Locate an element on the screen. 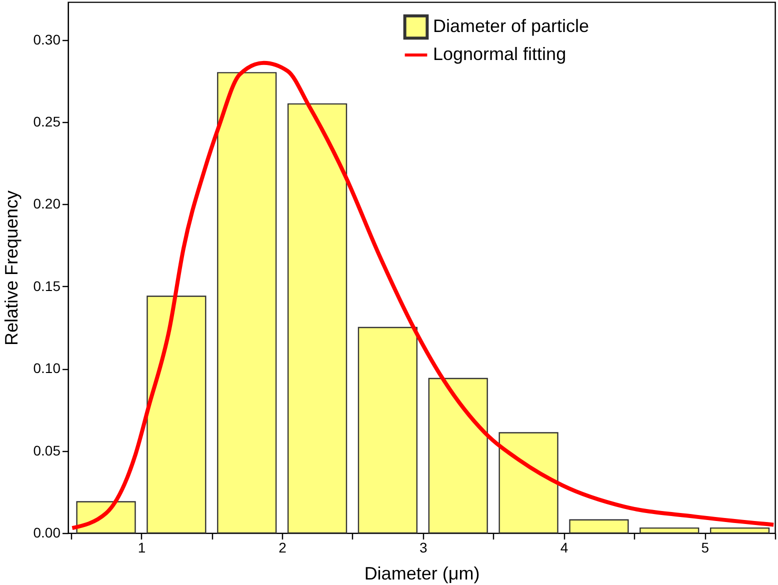 This screenshot has height=585, width=778. x-tick-label: 5 is located at coordinates (705, 548).